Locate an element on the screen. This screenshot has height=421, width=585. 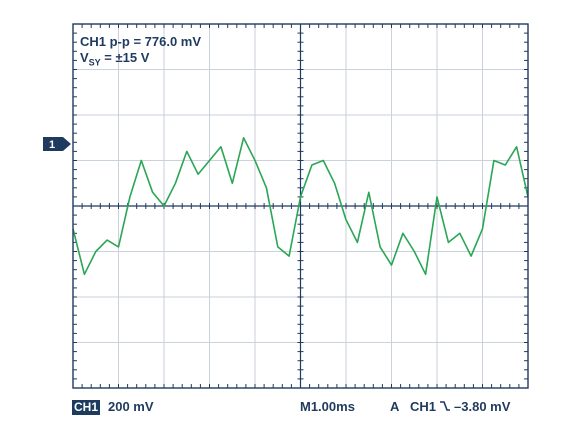
trigger-mode: A is located at coordinates (395, 406).